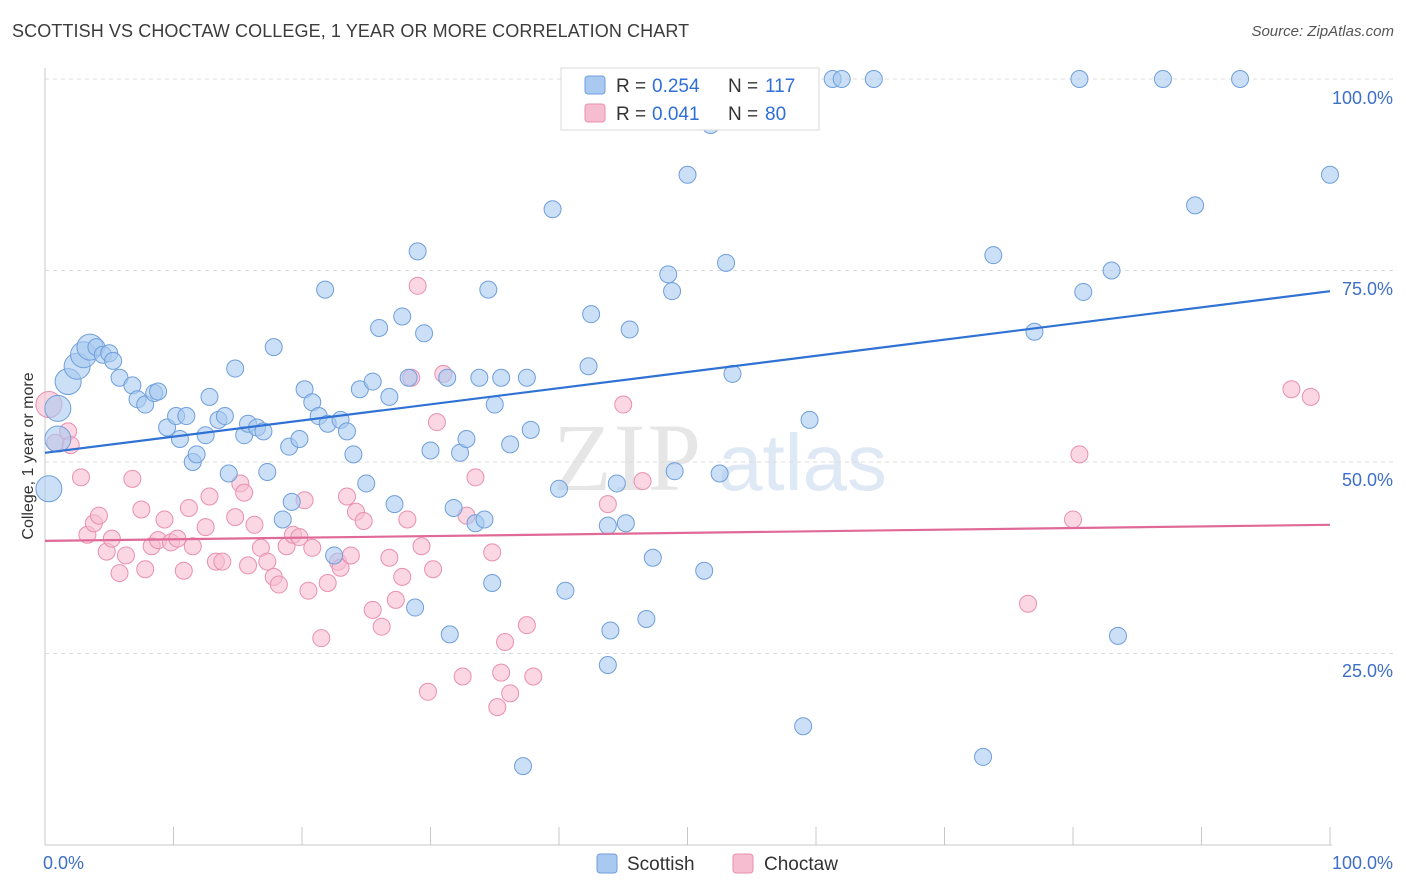 The width and height of the screenshot is (1406, 892). Describe the element at coordinates (743, 114) in the screenshot. I see `legend-n-label-choctaw: N =` at that location.